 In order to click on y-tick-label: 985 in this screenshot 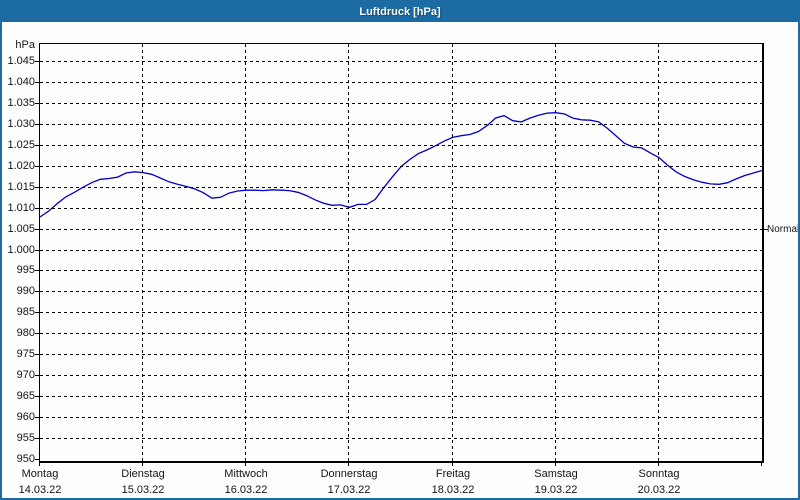, I will do `click(25, 312)`.